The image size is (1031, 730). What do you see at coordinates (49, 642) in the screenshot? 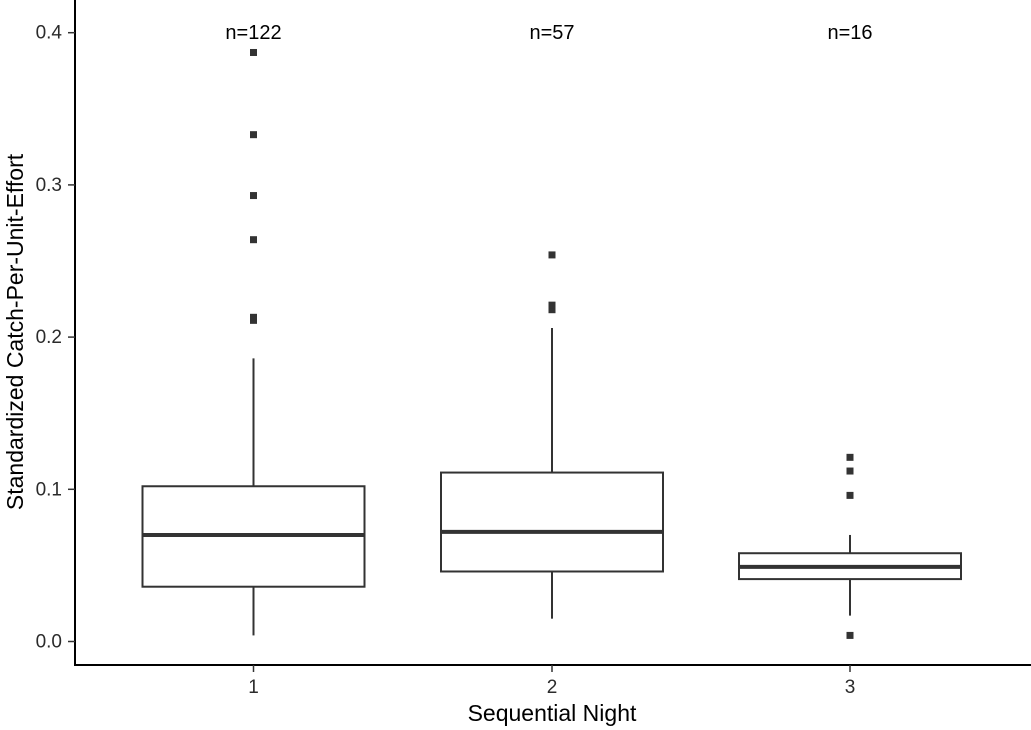
I see `y-tick-label: 0.0` at bounding box center [49, 642].